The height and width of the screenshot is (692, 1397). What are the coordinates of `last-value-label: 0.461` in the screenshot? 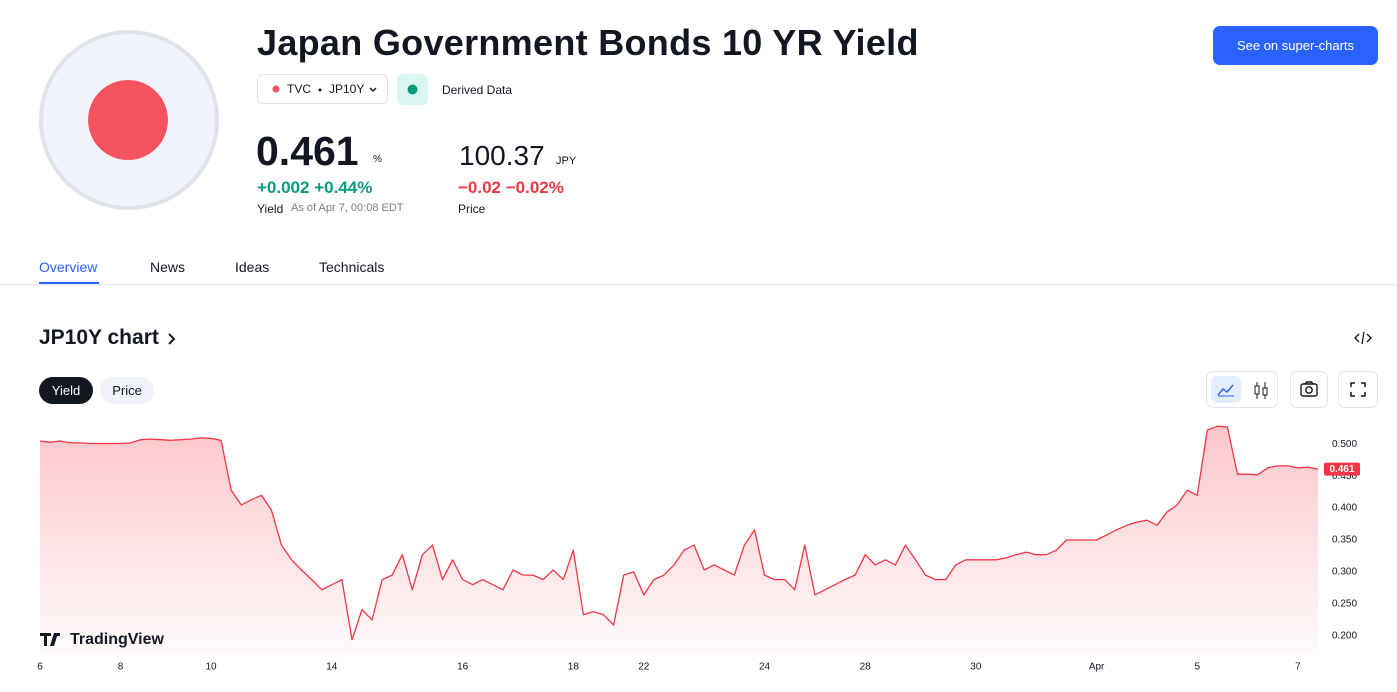 It's located at (1341, 469).